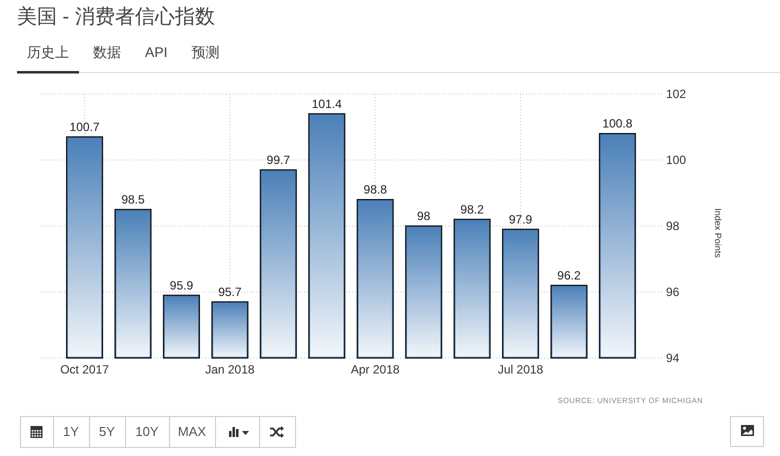 The height and width of the screenshot is (456, 780). I want to click on chart-title: 美国 - 消费者信心指数, so click(116, 16).